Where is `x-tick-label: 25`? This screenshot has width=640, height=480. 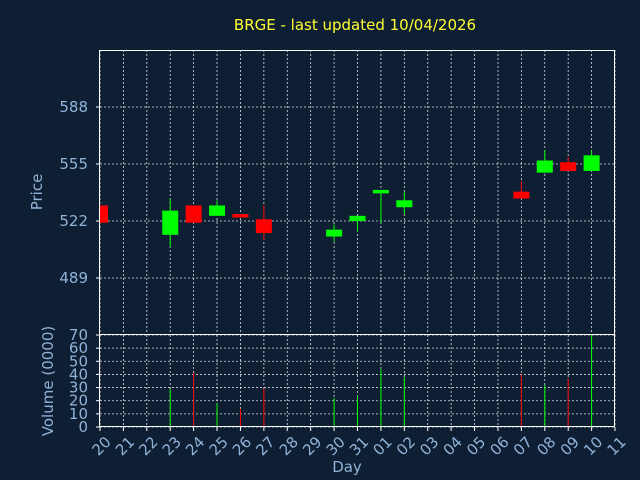 x-tick-label: 25 is located at coordinates (219, 446).